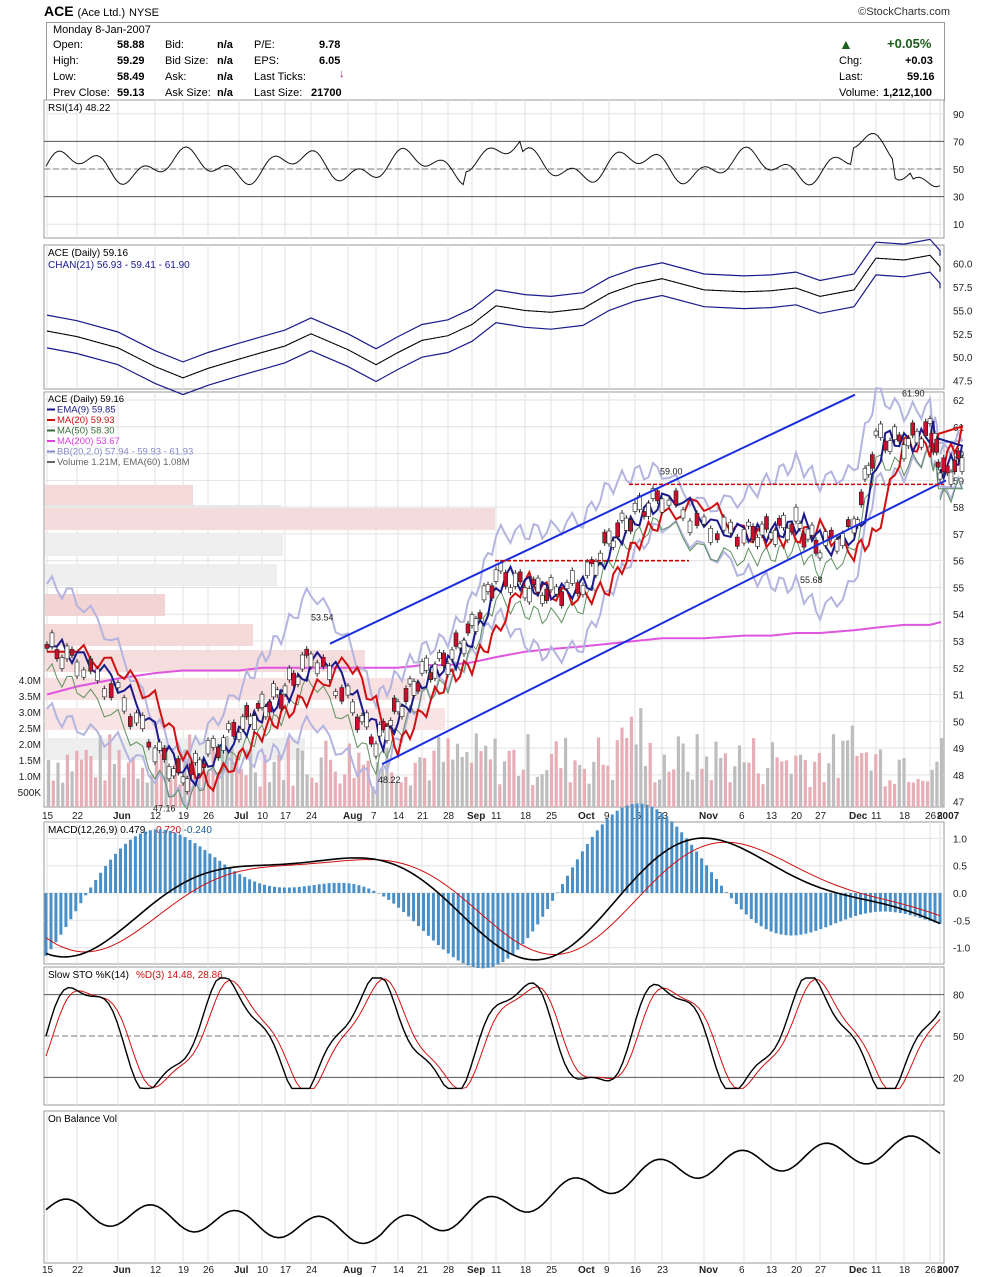 The image size is (990, 1277). I want to click on open-value: 58.88, so click(131, 45).